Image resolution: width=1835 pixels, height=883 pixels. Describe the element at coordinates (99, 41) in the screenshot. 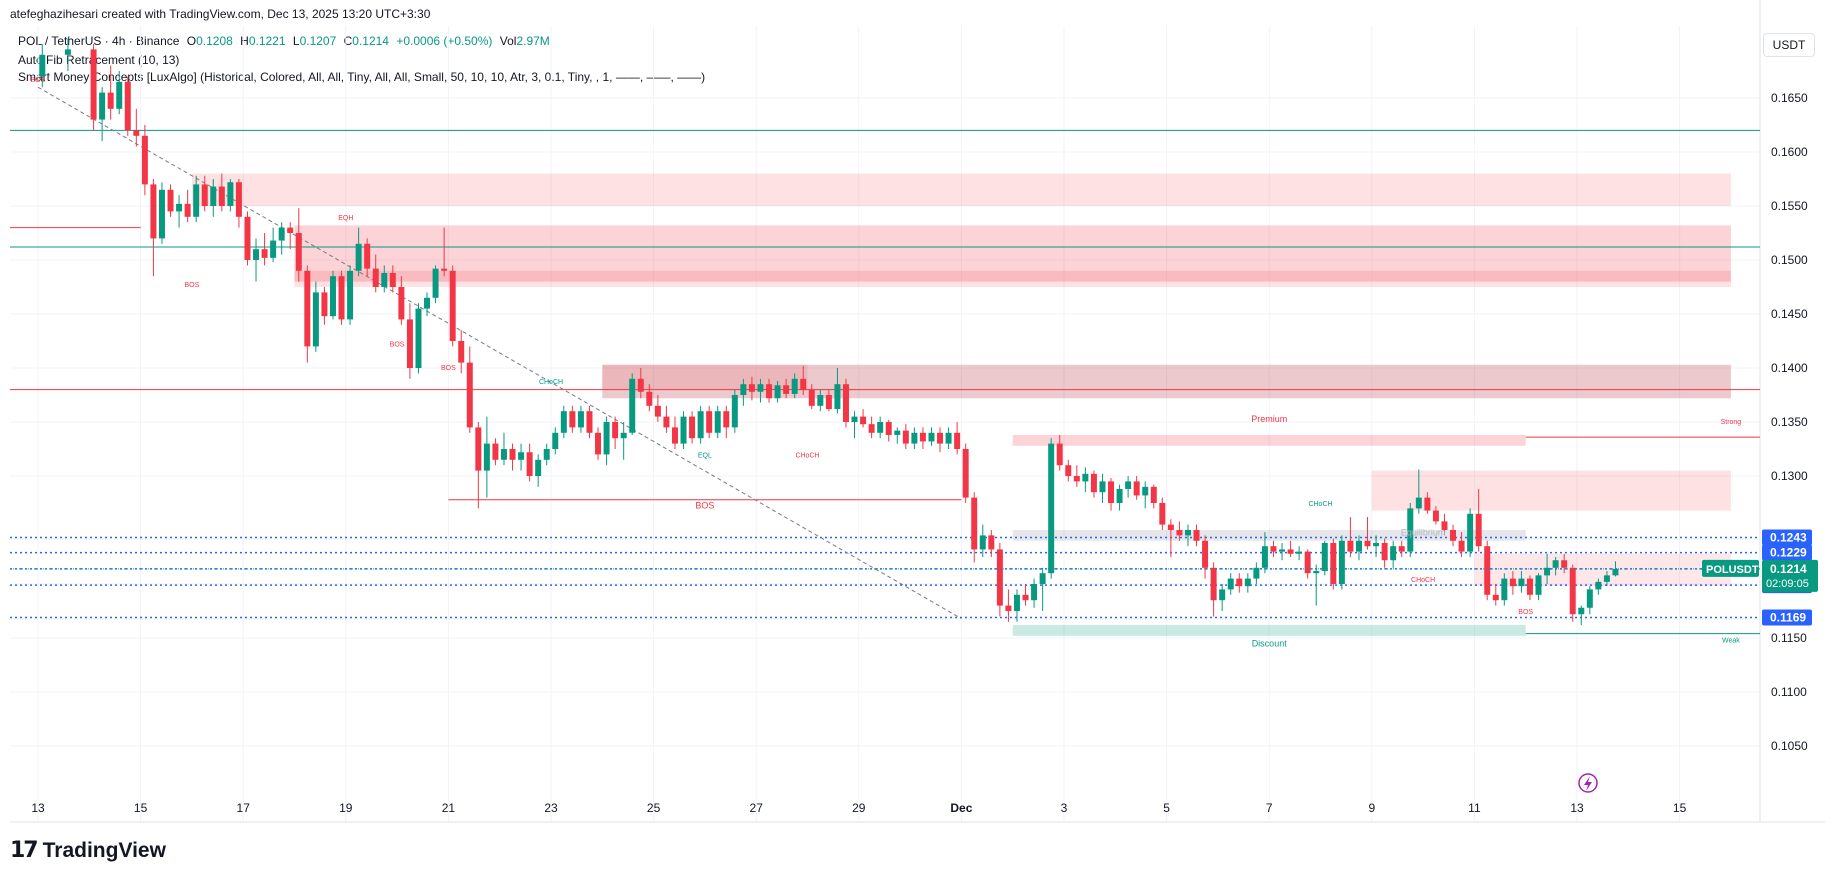

I see `symbol-title: POL / TetherUS · 4h · Binance` at that location.